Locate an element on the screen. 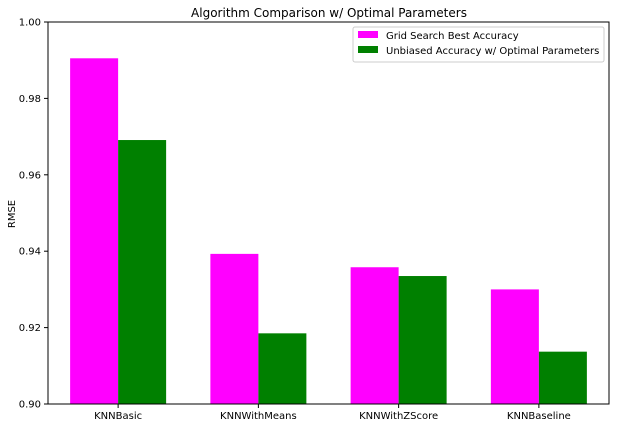 The width and height of the screenshot is (619, 427). legend-label: Grid Search Best Accuracy is located at coordinates (452, 36).